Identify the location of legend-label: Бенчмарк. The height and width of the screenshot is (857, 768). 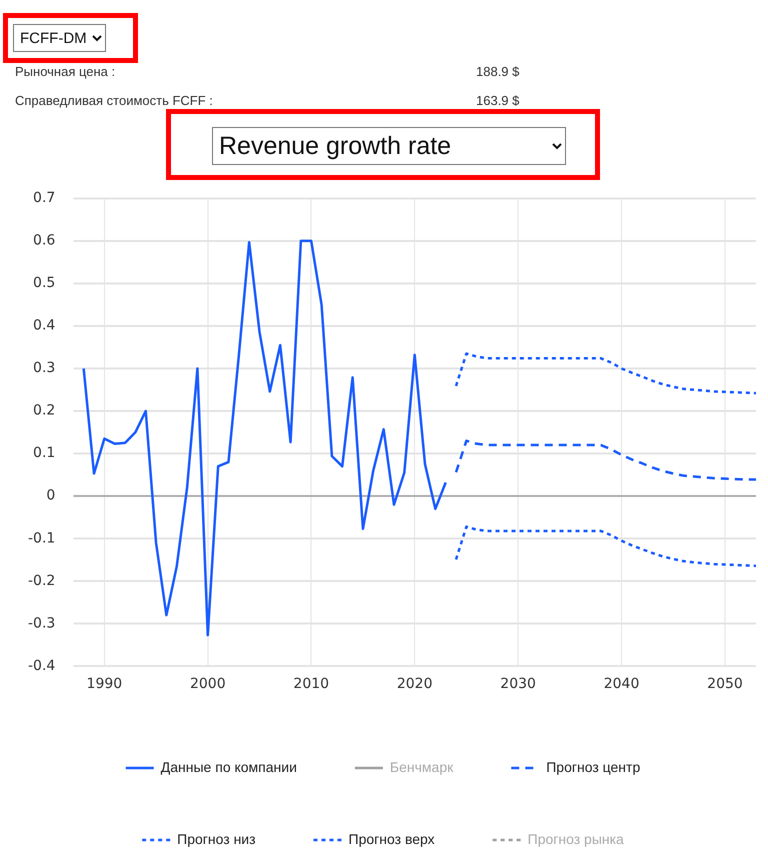
(422, 766).